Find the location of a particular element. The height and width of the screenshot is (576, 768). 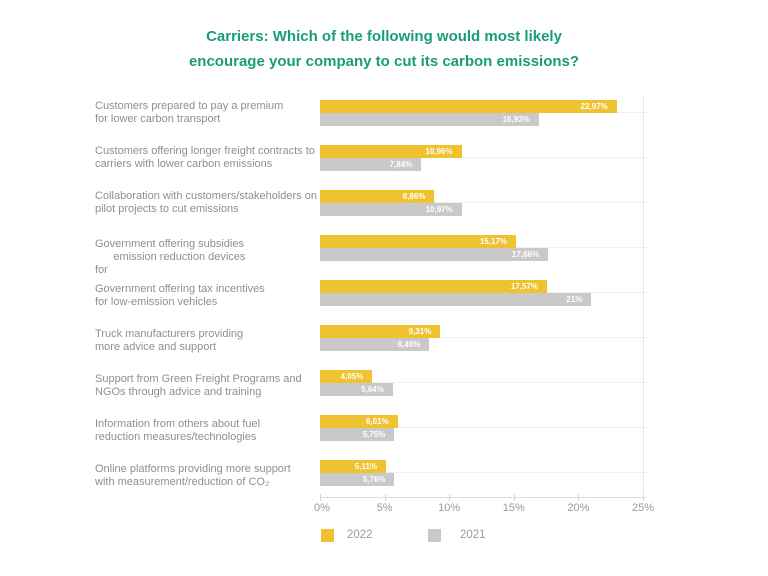

bar-2021: 17,66% is located at coordinates (434, 254).